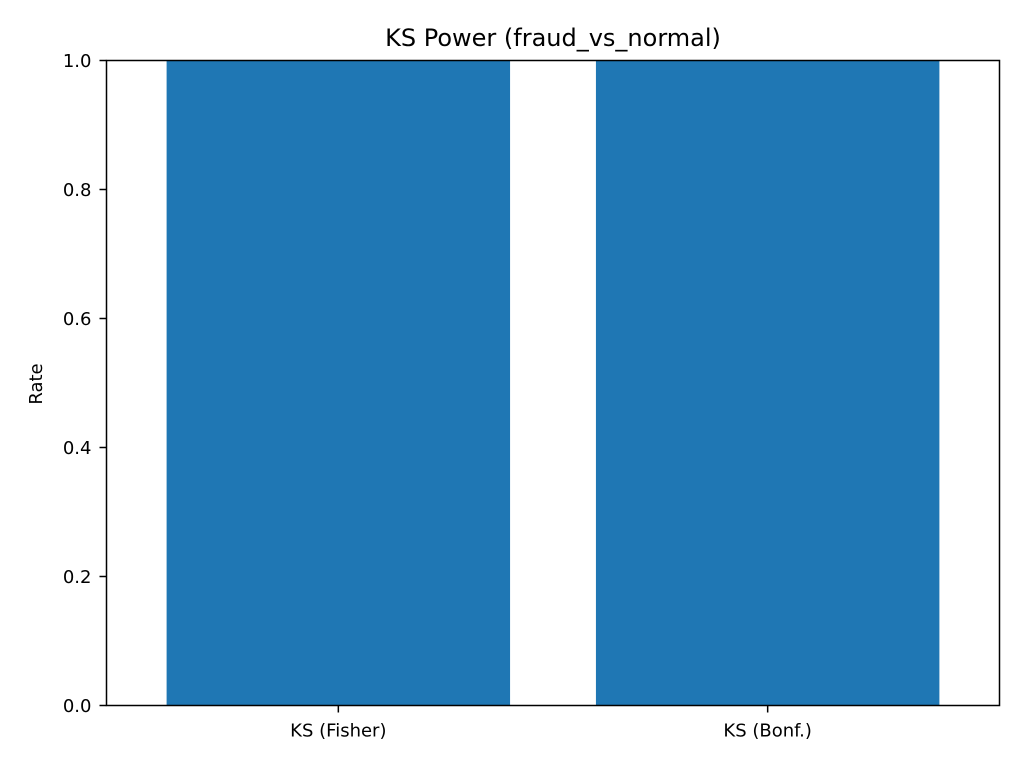 The width and height of the screenshot is (1024, 768). Describe the element at coordinates (77, 319) in the screenshot. I see `y-tick-label: 0.6` at that location.